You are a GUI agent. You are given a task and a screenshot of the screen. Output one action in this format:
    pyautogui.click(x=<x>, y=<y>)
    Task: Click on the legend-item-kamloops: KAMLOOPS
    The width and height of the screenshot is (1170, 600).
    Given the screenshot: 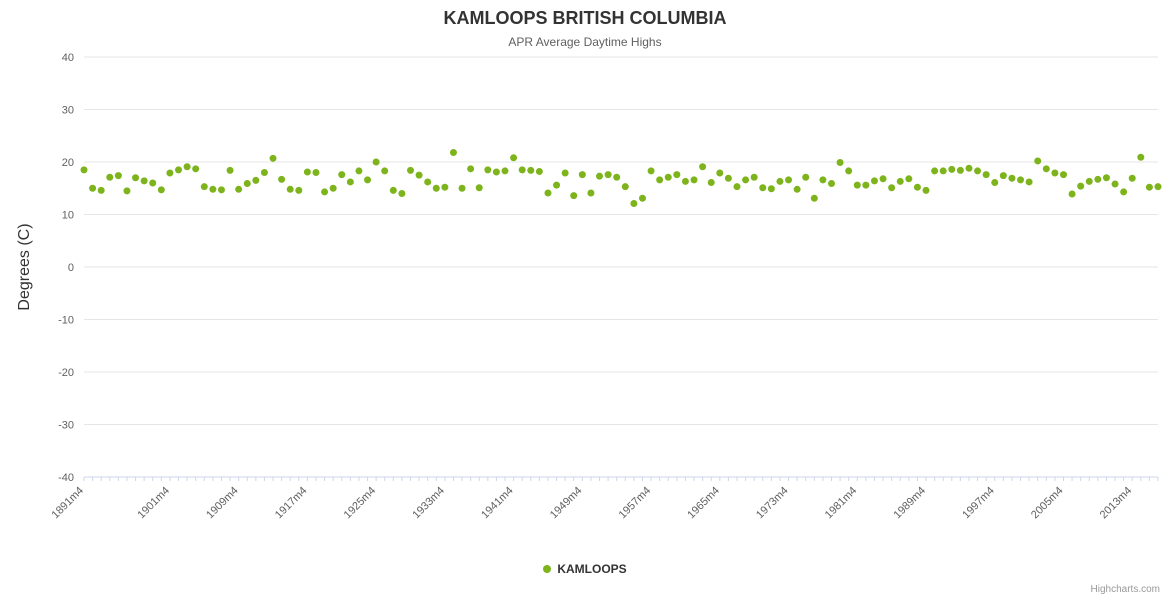 What is the action you would take?
    pyautogui.click(x=585, y=569)
    